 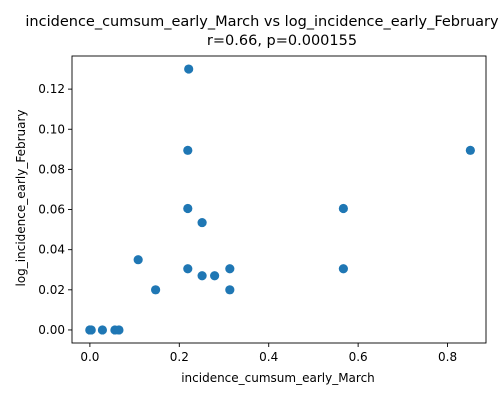 What do you see at coordinates (51, 290) in the screenshot?
I see `y-tick-label-1: 0.02` at bounding box center [51, 290].